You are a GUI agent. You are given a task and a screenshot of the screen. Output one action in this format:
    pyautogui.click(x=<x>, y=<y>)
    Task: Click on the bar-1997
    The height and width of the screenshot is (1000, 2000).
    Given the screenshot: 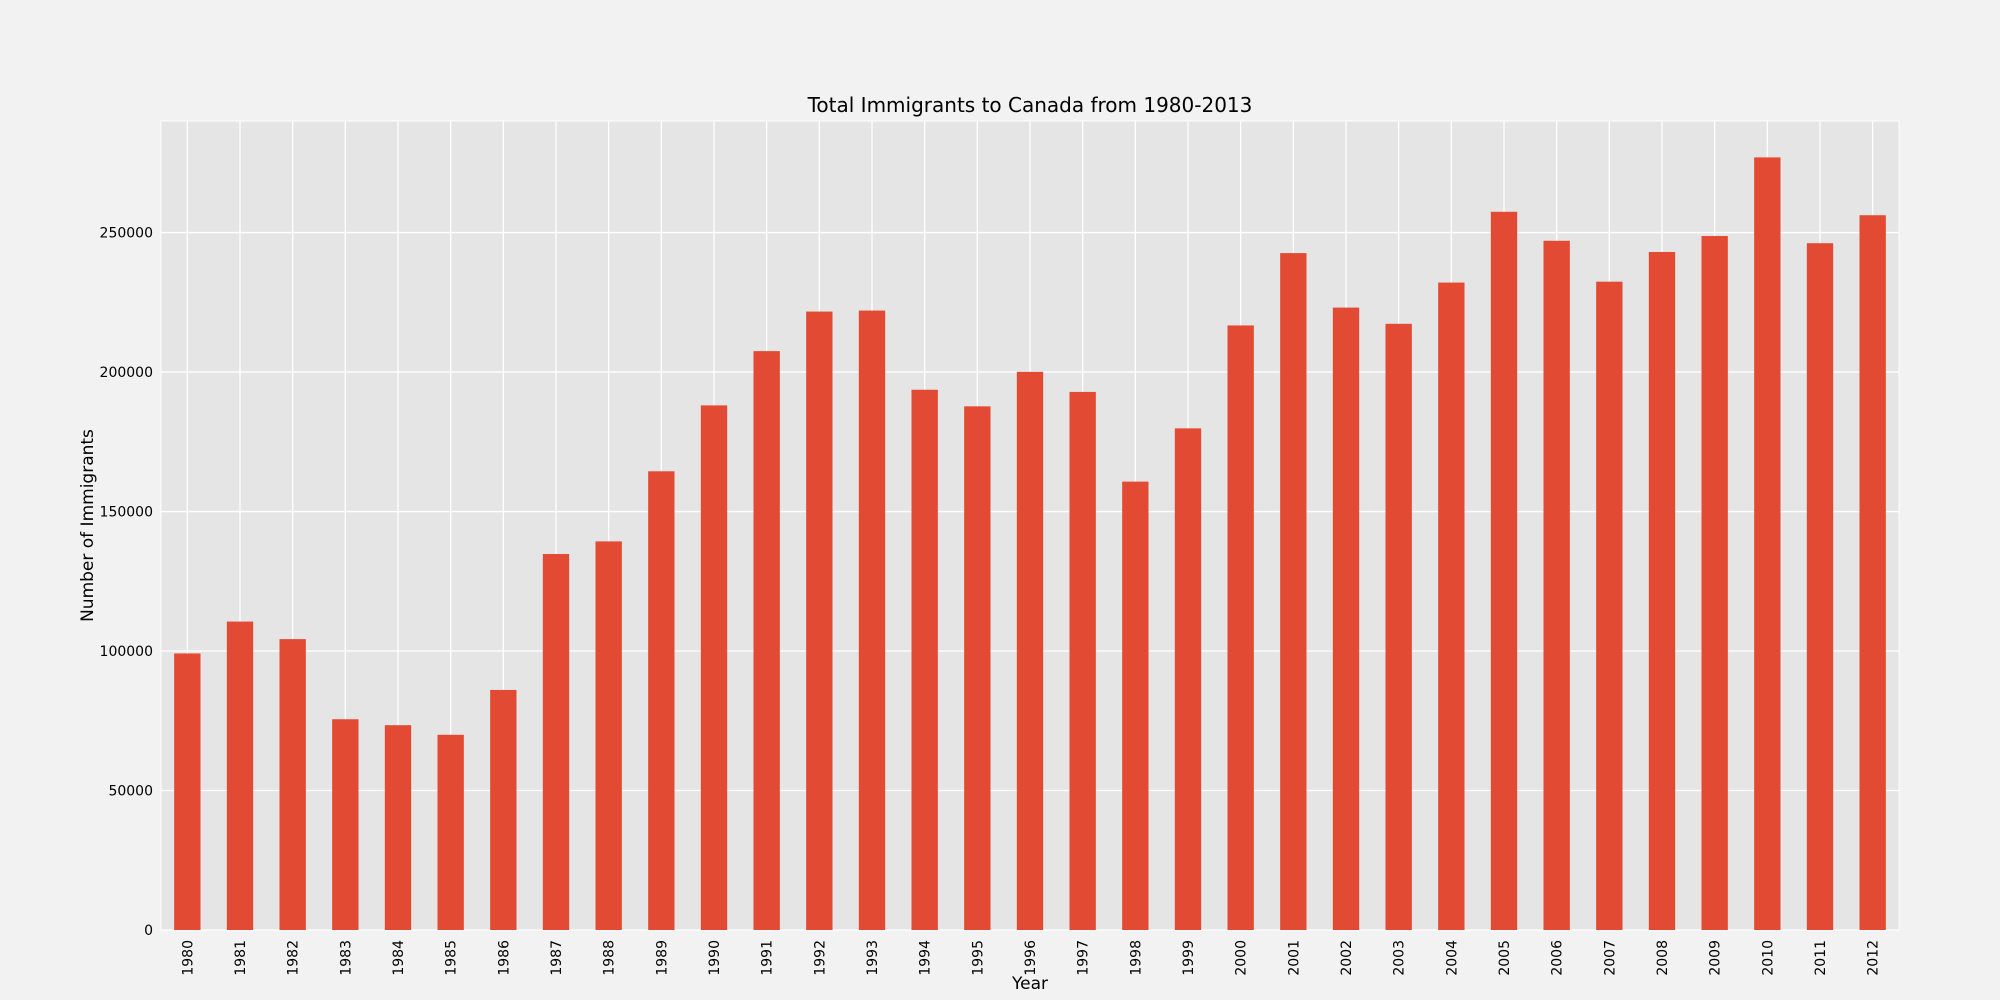 What is the action you would take?
    pyautogui.click(x=1082, y=660)
    